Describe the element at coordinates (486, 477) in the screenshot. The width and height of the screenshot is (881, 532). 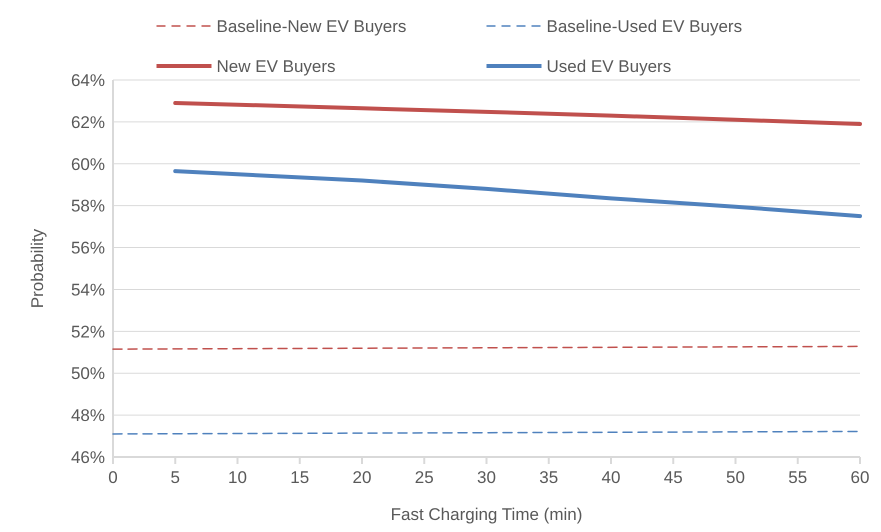
I see `x-tick-label: 30` at that location.